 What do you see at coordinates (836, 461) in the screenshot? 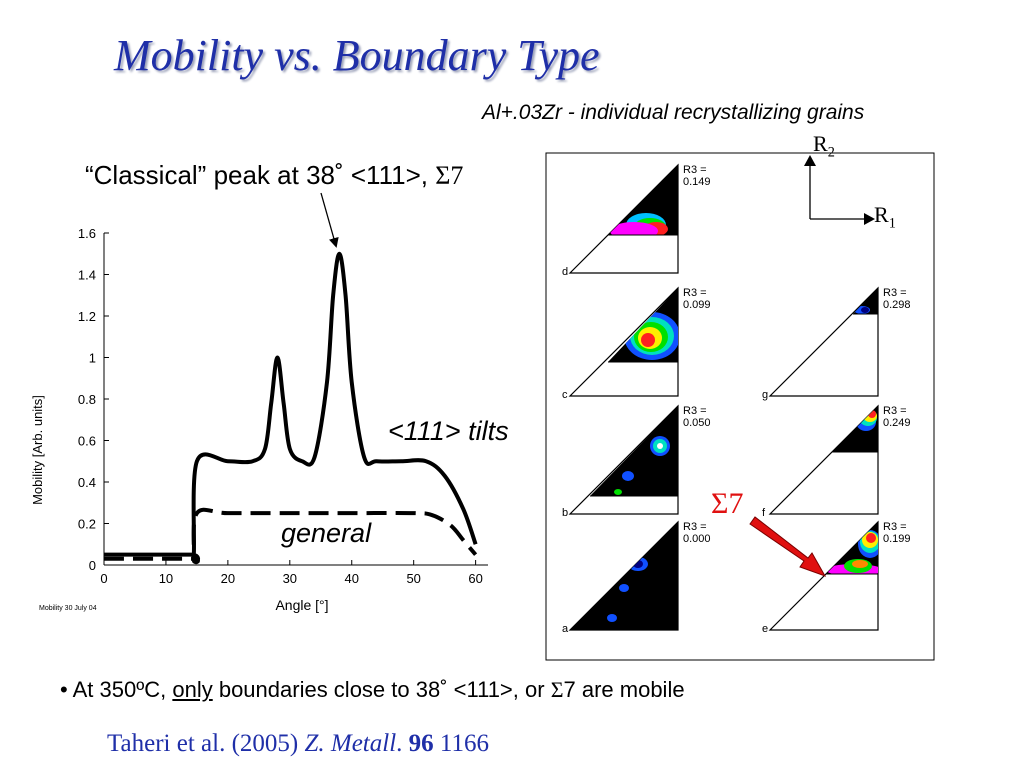
I see `orientation-map-f: R3 =0.249 f` at bounding box center [836, 461].